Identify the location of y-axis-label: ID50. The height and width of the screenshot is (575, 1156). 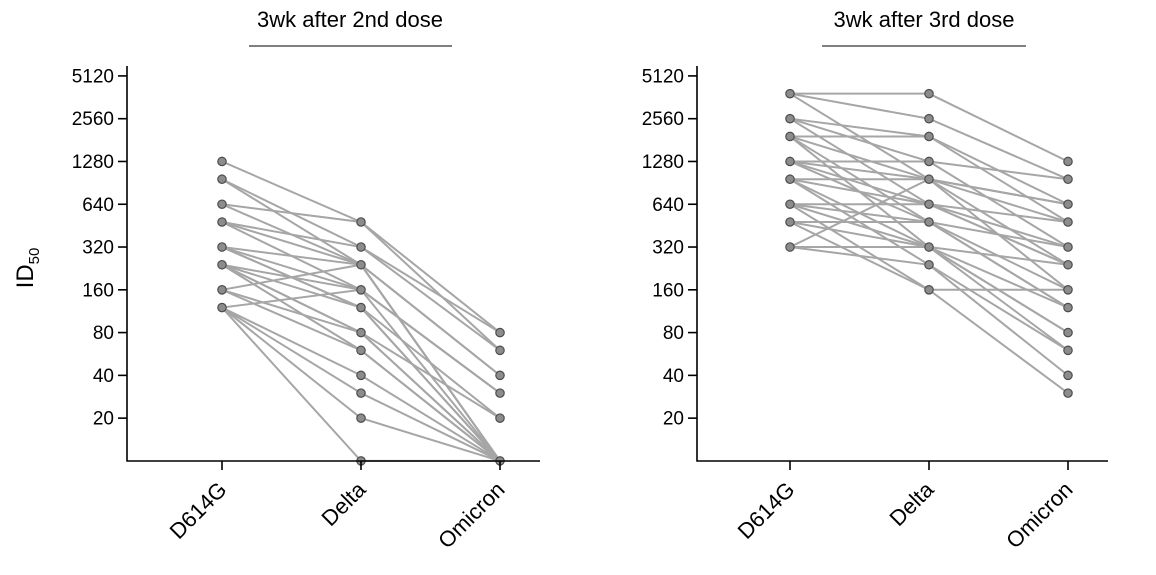
(27, 268).